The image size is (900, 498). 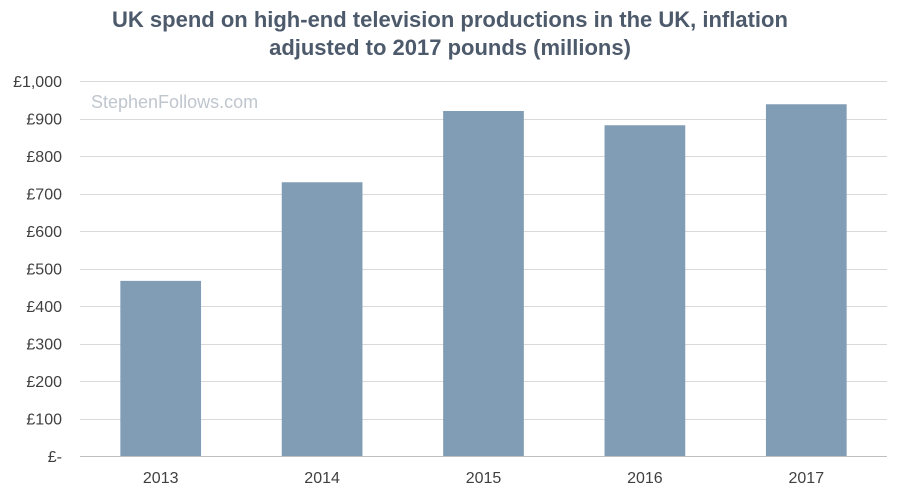 I want to click on bar-2013, so click(x=161, y=368).